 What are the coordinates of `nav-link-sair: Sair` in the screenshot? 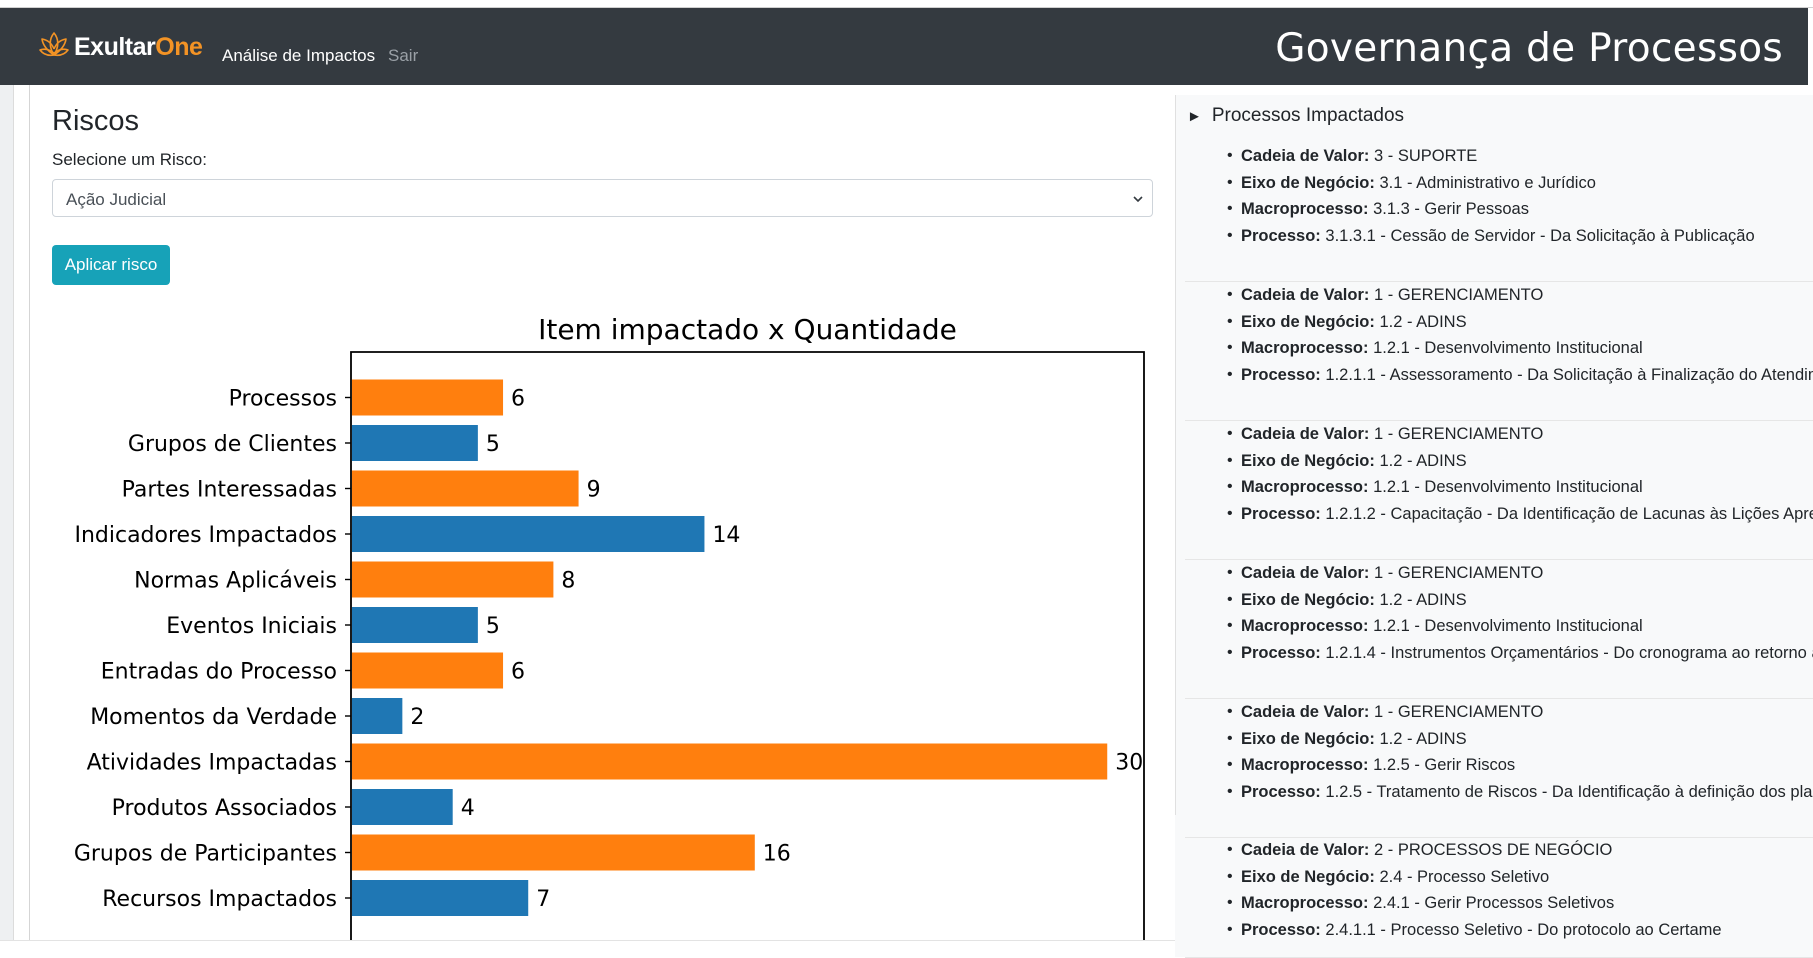 It's located at (403, 55).